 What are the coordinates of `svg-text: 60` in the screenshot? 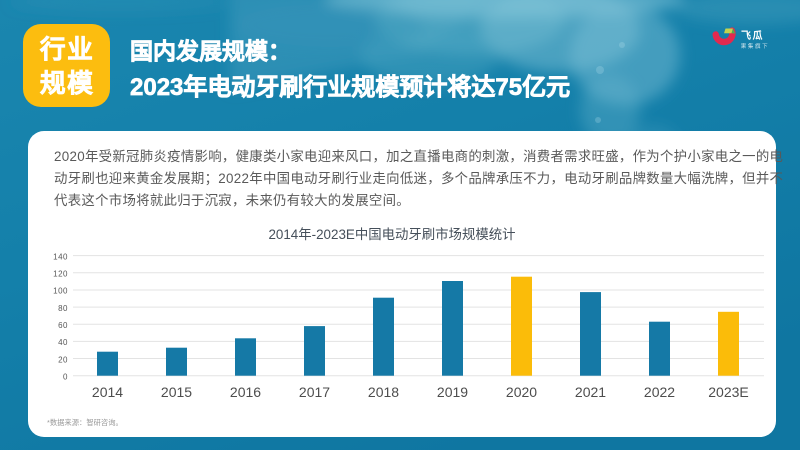 It's located at (63, 325).